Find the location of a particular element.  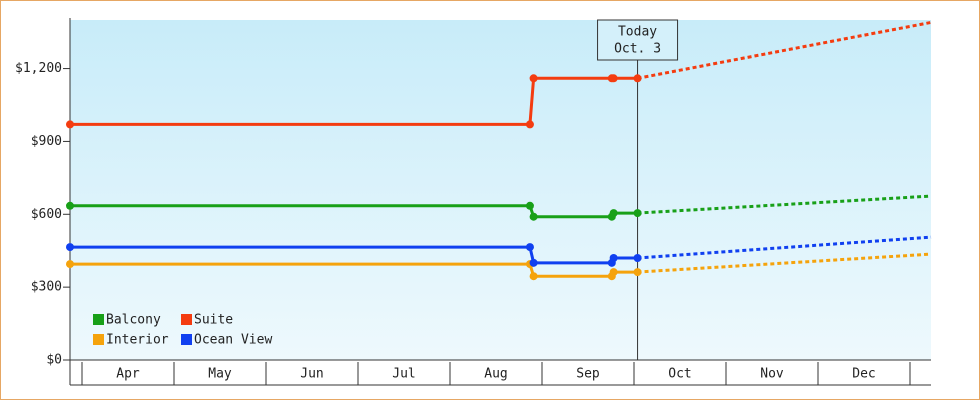

legend-label: Ocean View is located at coordinates (233, 340).